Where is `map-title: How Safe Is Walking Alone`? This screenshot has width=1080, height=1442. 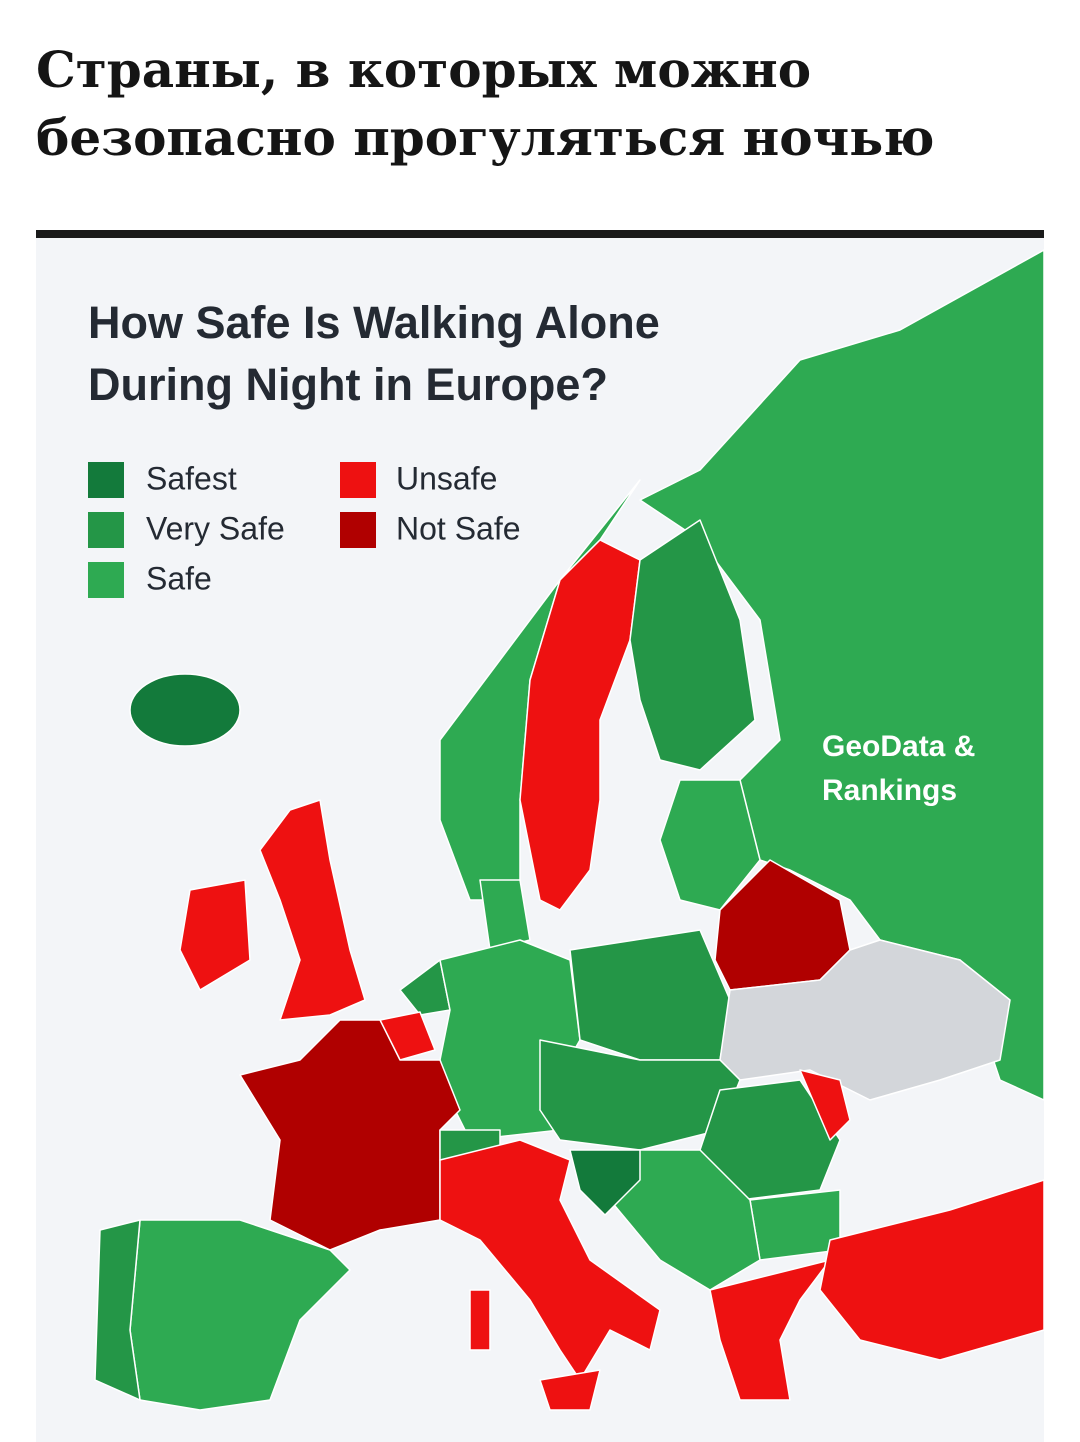 map-title: How Safe Is Walking Alone is located at coordinates (374, 322).